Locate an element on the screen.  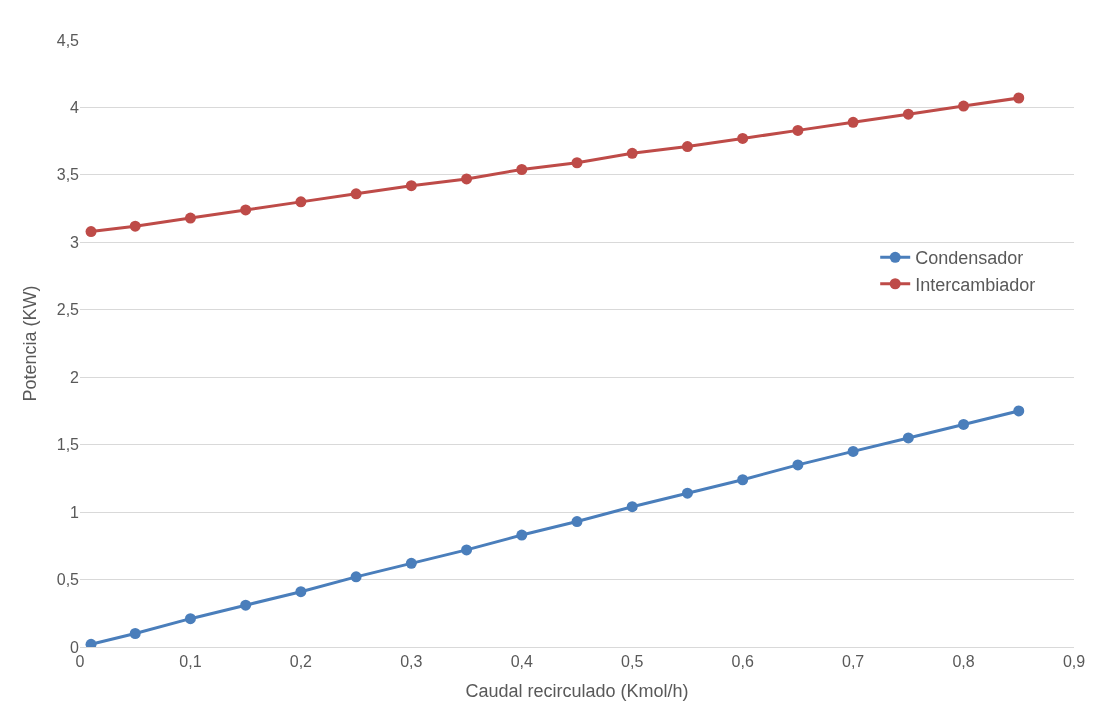
x-tick-label: 0,6 is located at coordinates (742, 662).